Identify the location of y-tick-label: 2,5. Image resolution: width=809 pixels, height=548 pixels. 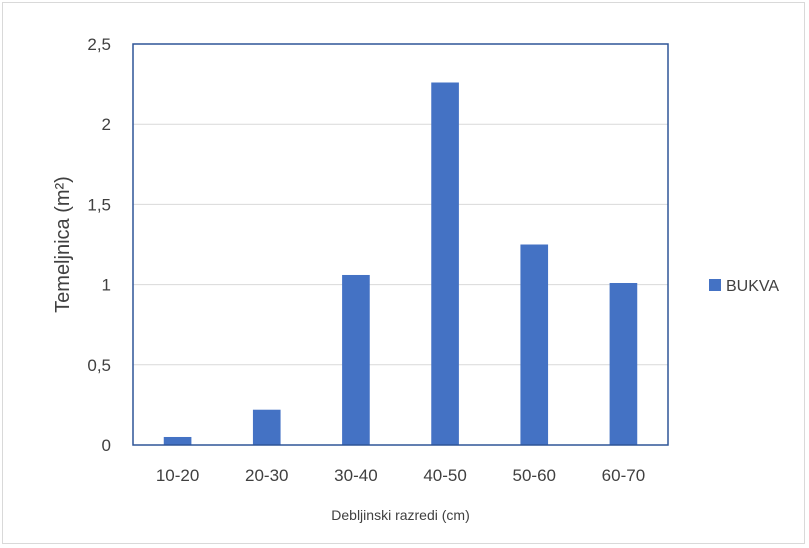
(99, 44).